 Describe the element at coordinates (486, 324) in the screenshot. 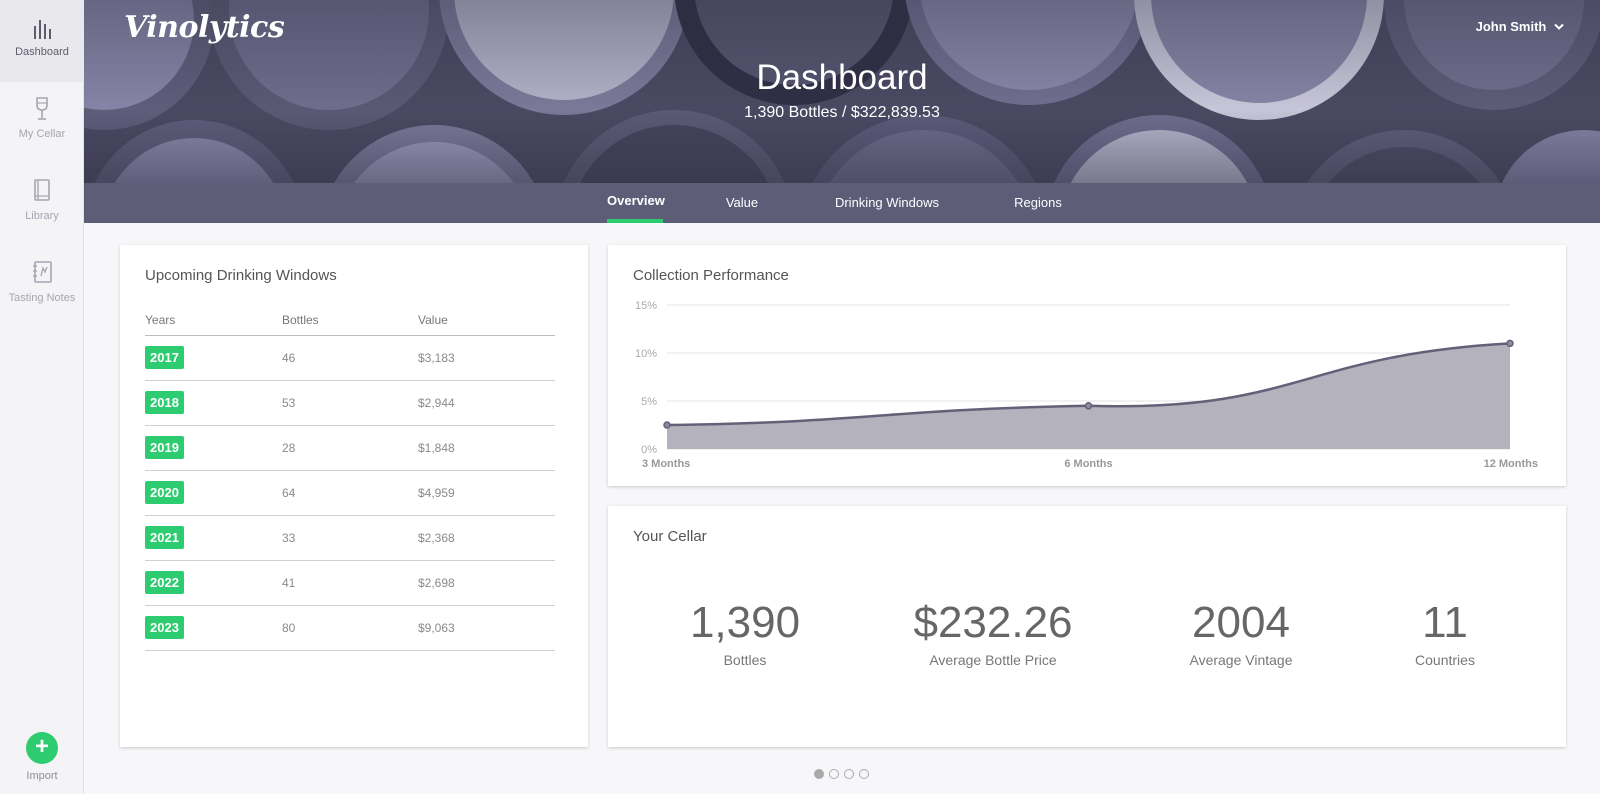

I see `column-header: Value` at that location.